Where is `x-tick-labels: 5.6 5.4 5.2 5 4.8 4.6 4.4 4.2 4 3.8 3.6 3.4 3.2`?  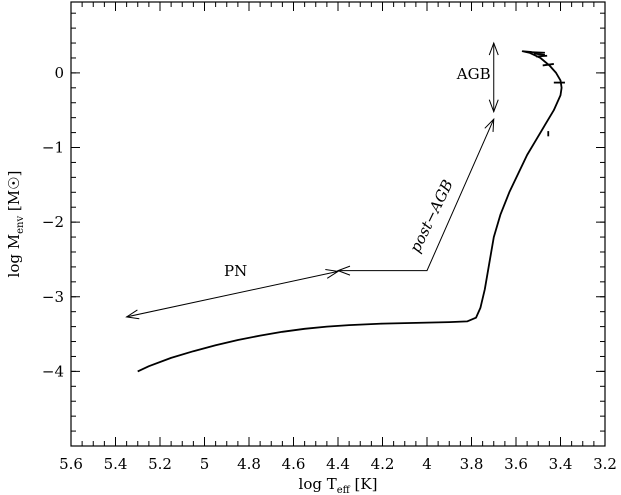
x-tick-labels: 5.6 5.4 5.2 5 4.8 4.6 4.4 4.2 4 3.8 3.6 3.4 3.2 is located at coordinates (338, 464).